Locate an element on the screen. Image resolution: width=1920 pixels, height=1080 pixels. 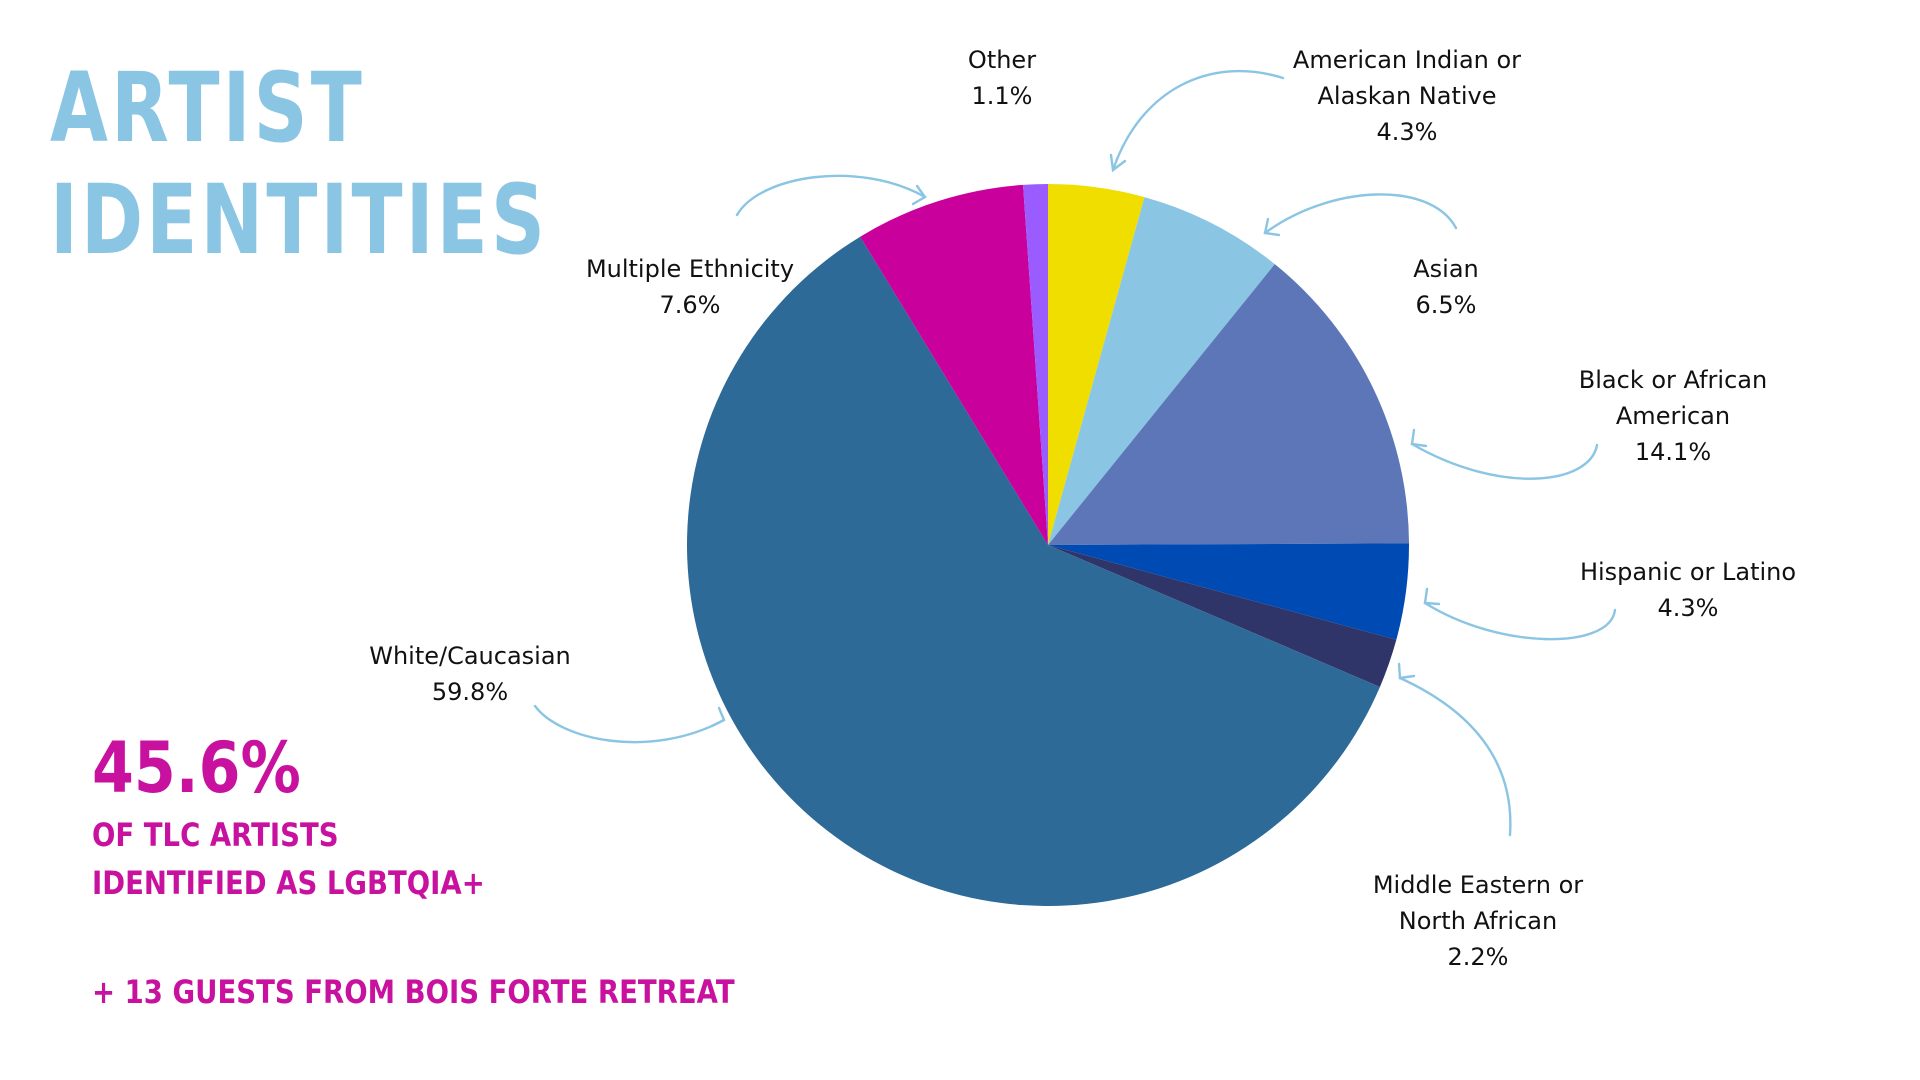
arrow-head-american-indian-or-alaskan-native is located at coordinates (1118, 163).